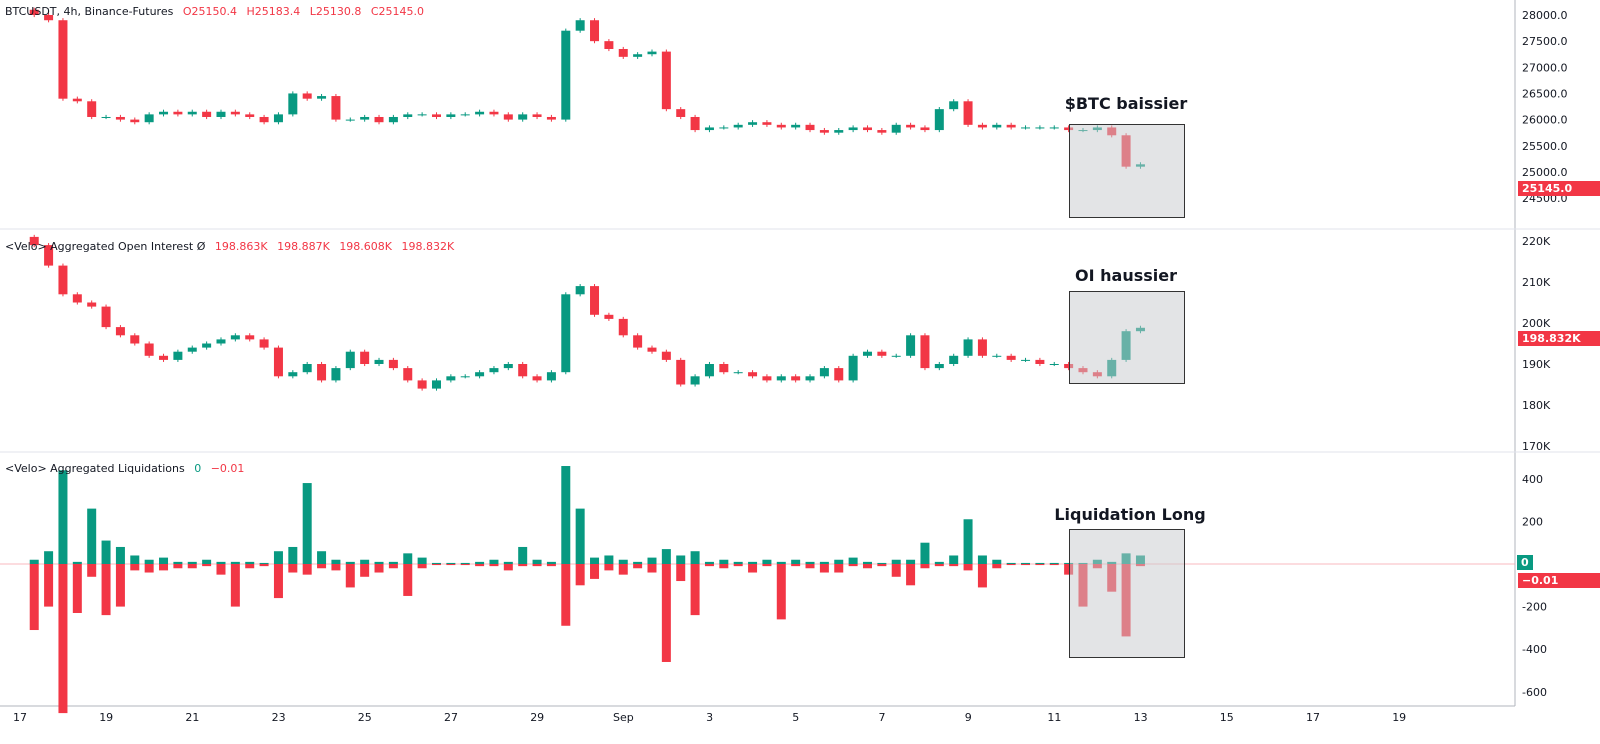  Describe the element at coordinates (1545, 146) in the screenshot. I see `price-tick-label: 25500.0` at that location.